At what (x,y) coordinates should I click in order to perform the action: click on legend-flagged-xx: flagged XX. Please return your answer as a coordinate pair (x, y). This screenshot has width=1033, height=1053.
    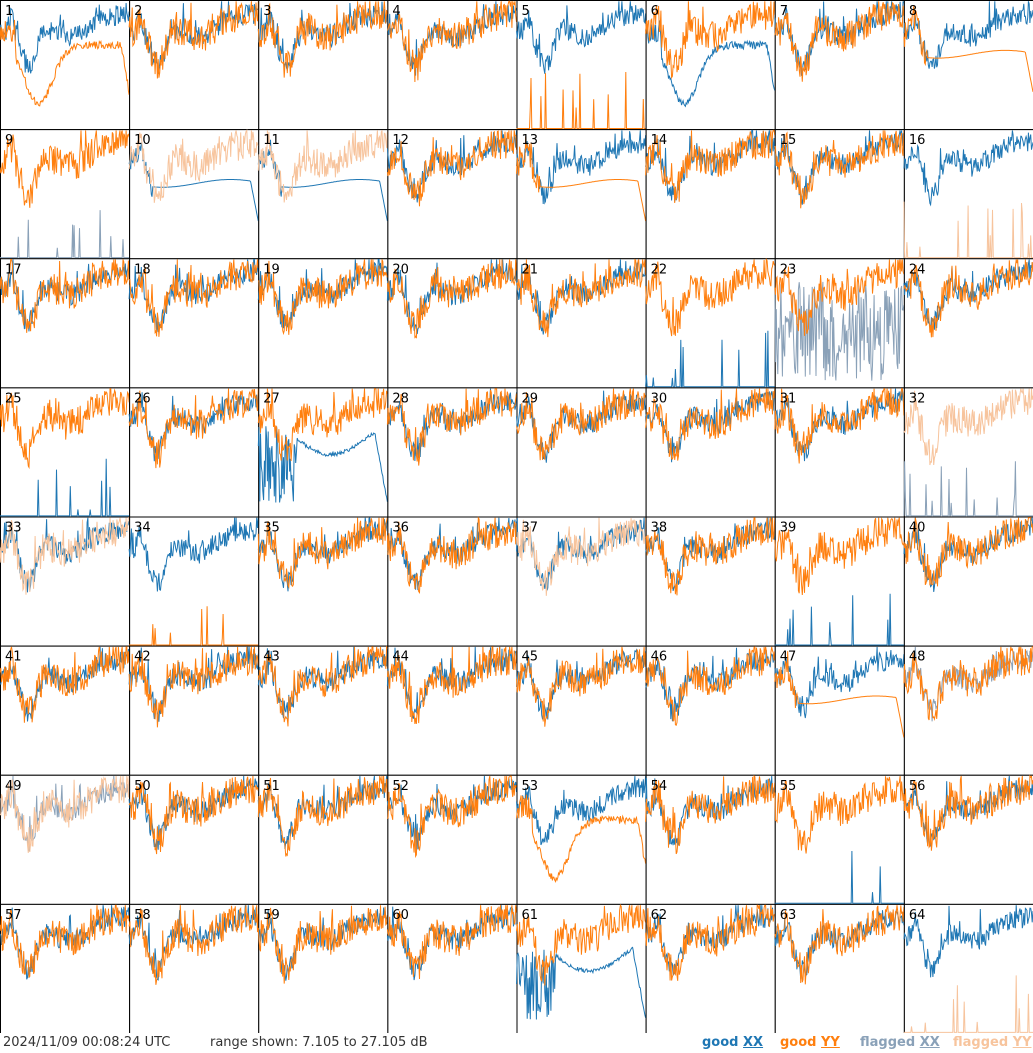
    Looking at the image, I should click on (900, 1042).